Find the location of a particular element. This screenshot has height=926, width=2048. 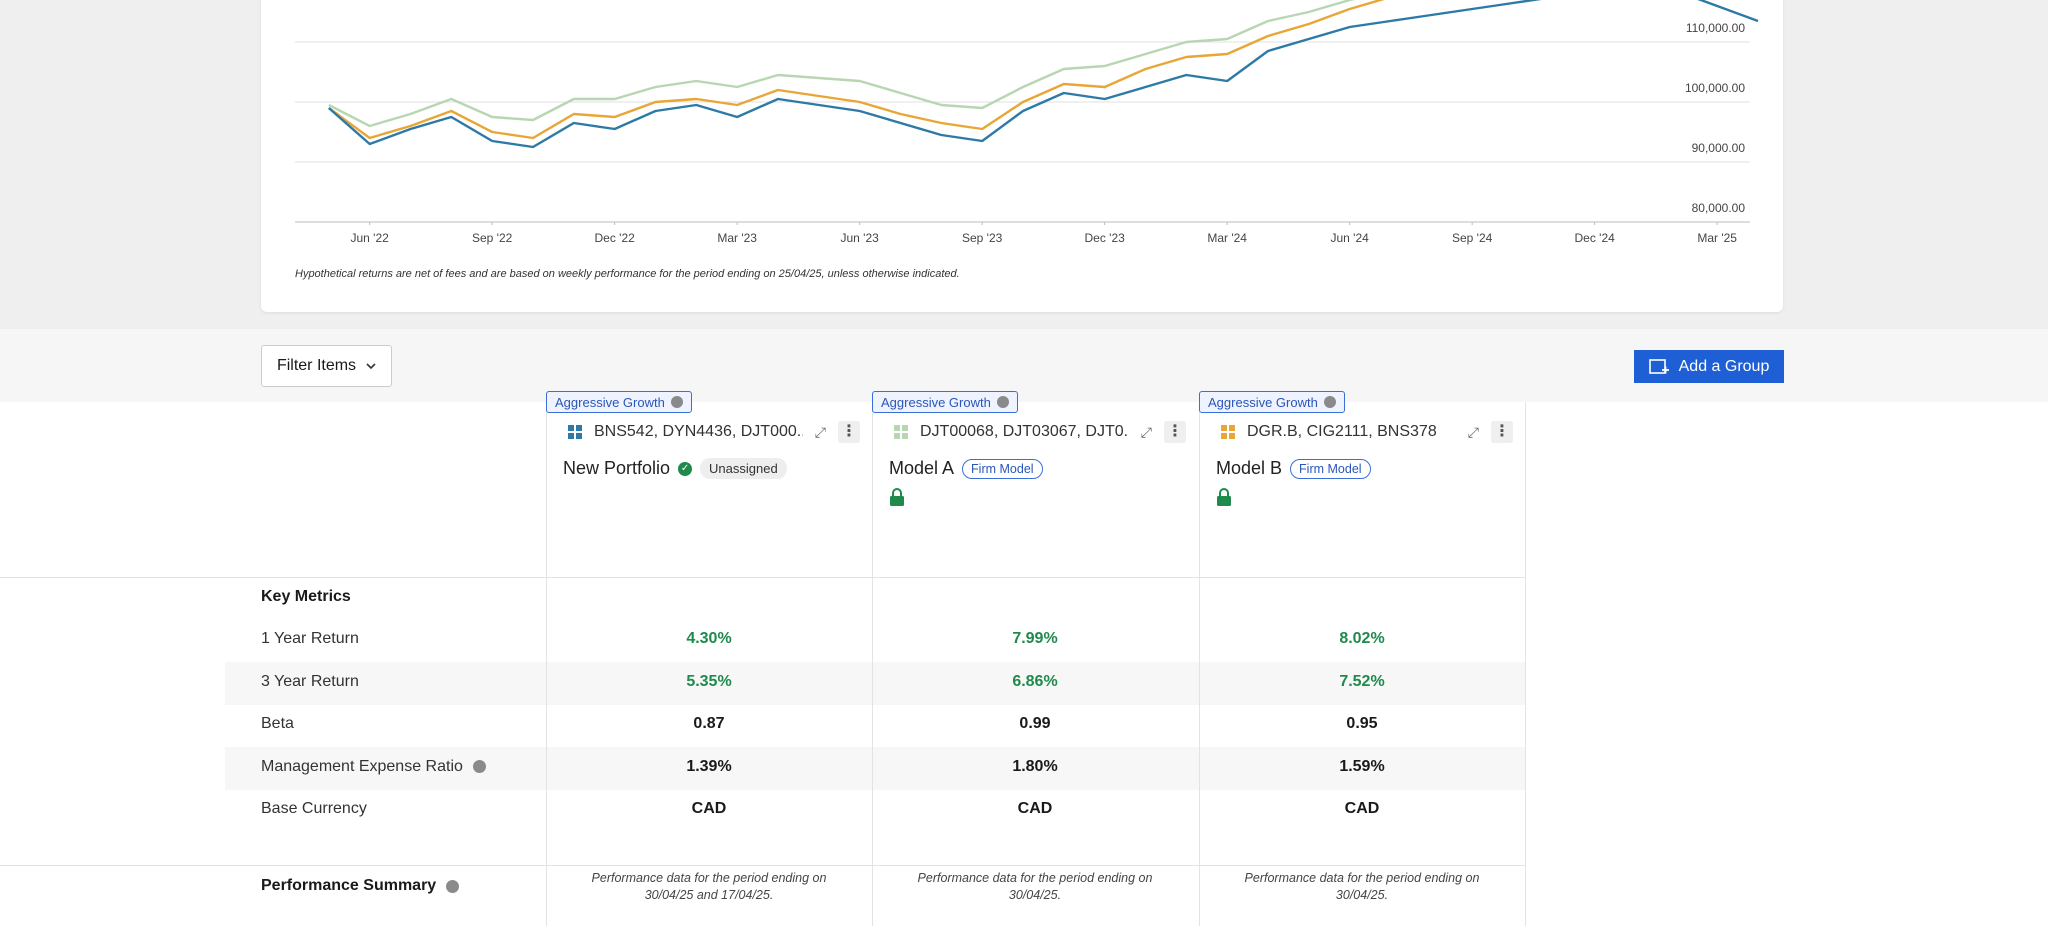

metric-value: 0.95 is located at coordinates (1362, 723).